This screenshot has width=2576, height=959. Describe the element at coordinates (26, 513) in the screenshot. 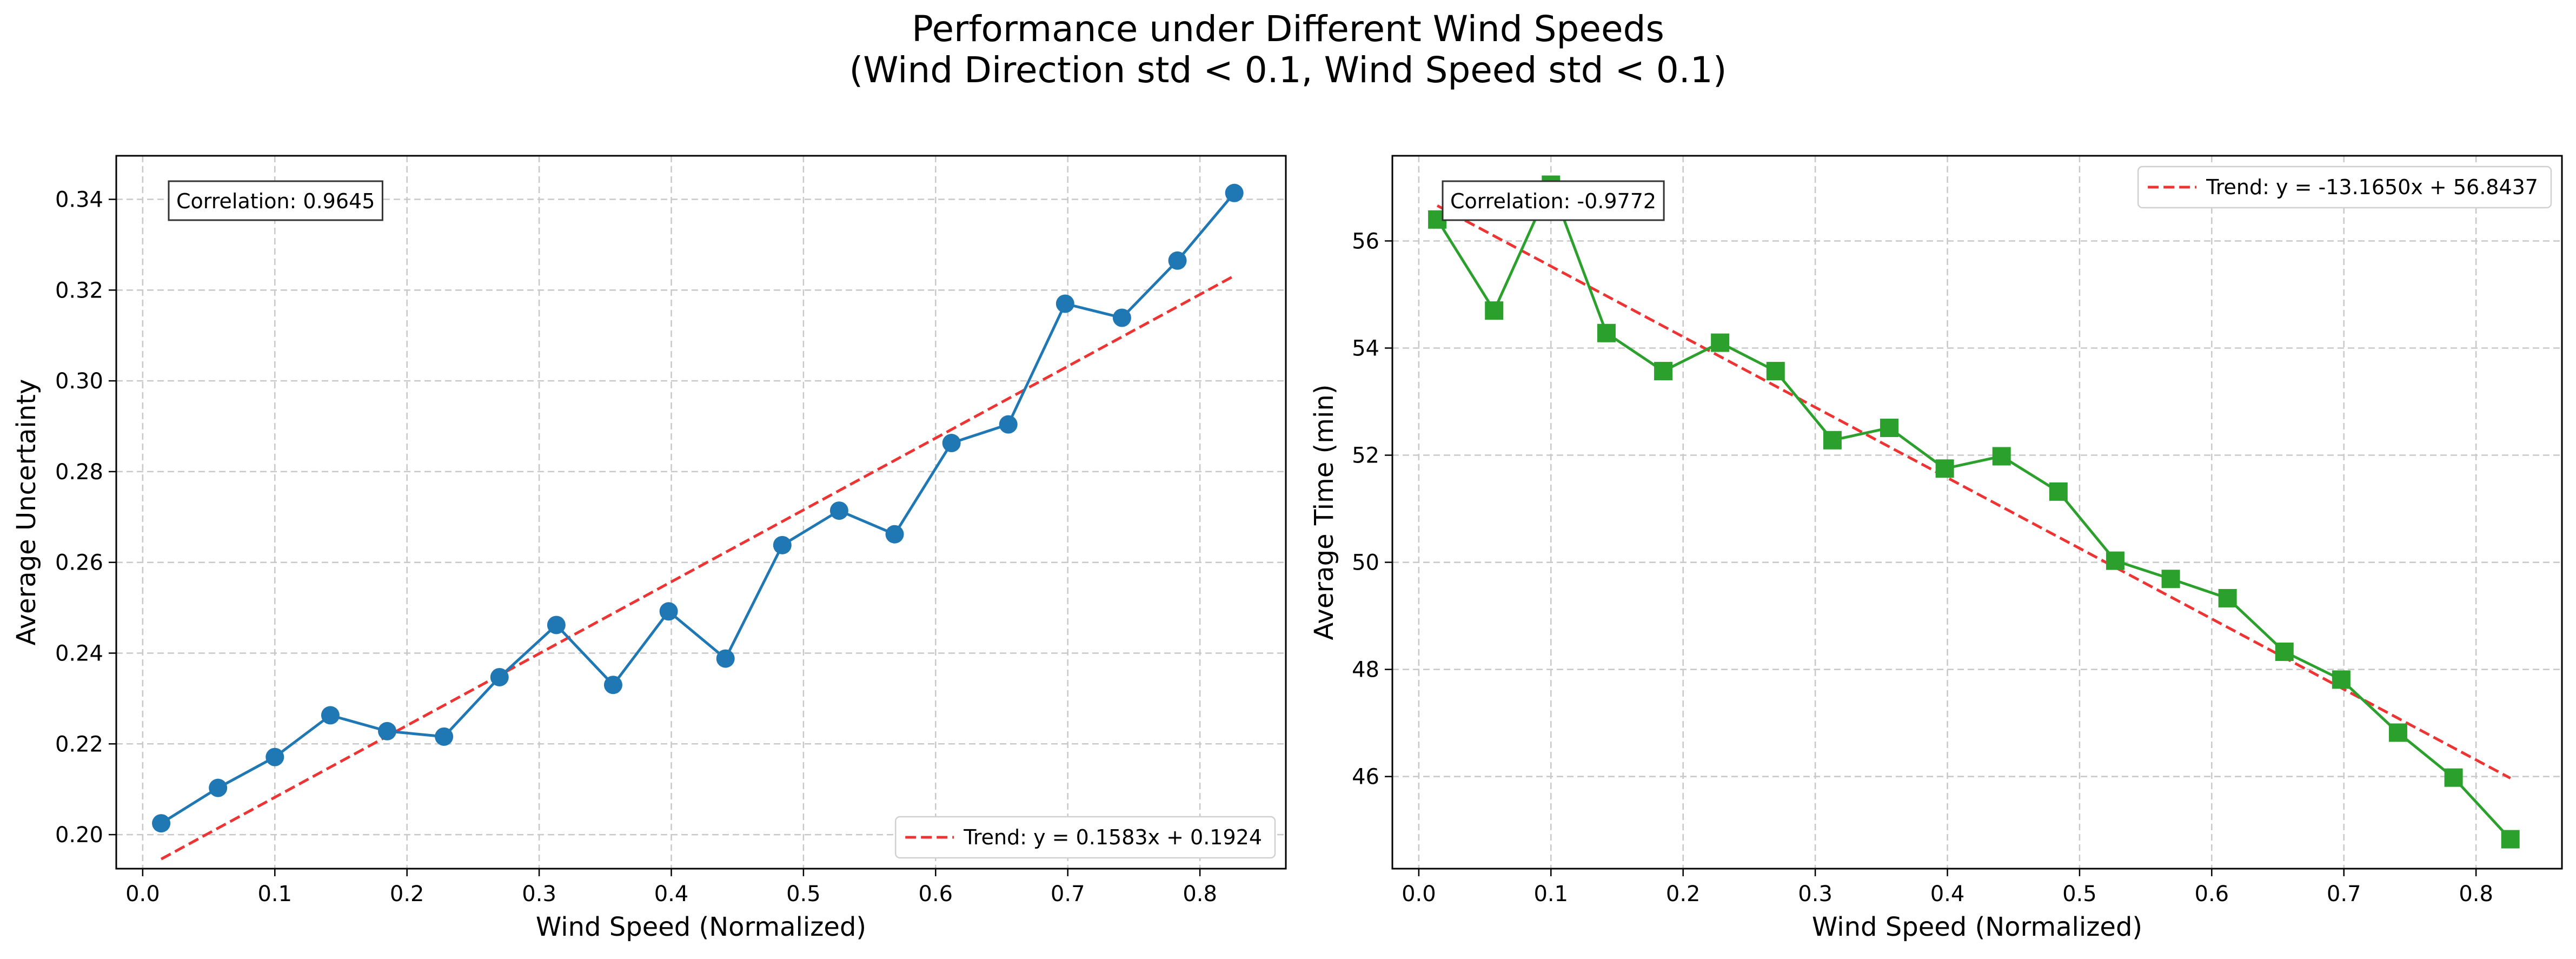

I see `y-axis-label: Average Uncertainty` at that location.